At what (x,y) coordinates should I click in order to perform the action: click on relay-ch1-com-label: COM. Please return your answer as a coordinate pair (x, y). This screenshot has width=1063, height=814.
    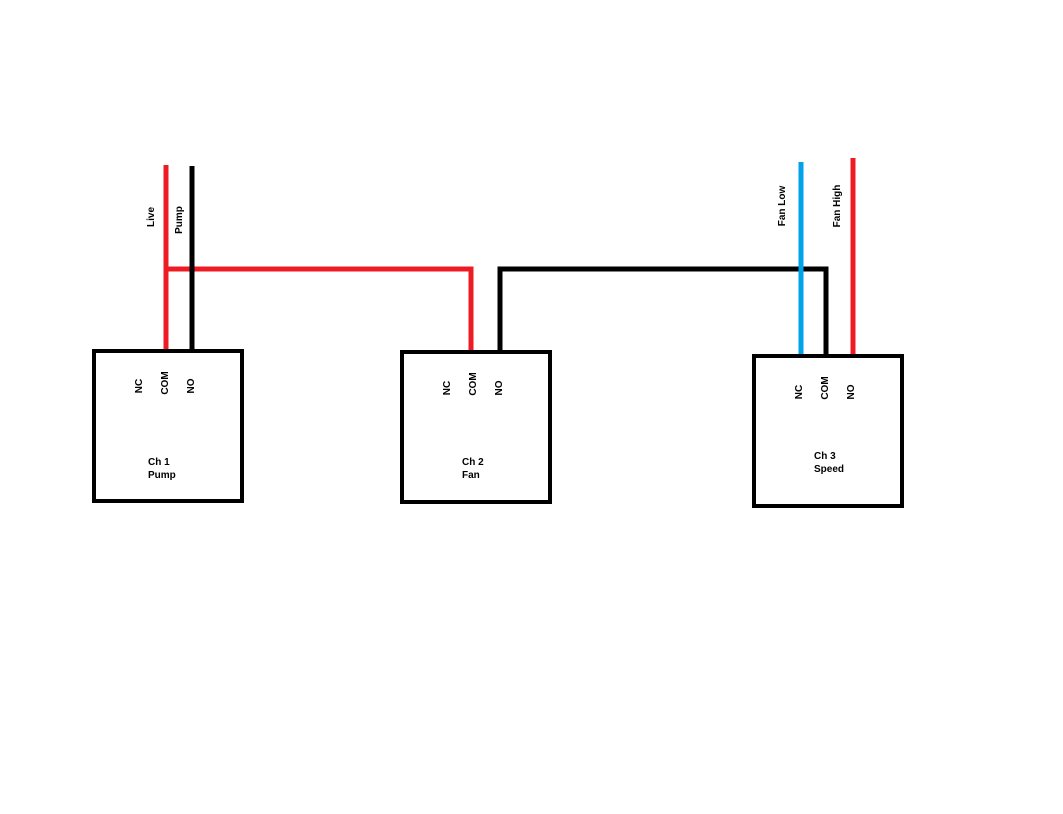
    Looking at the image, I should click on (165, 382).